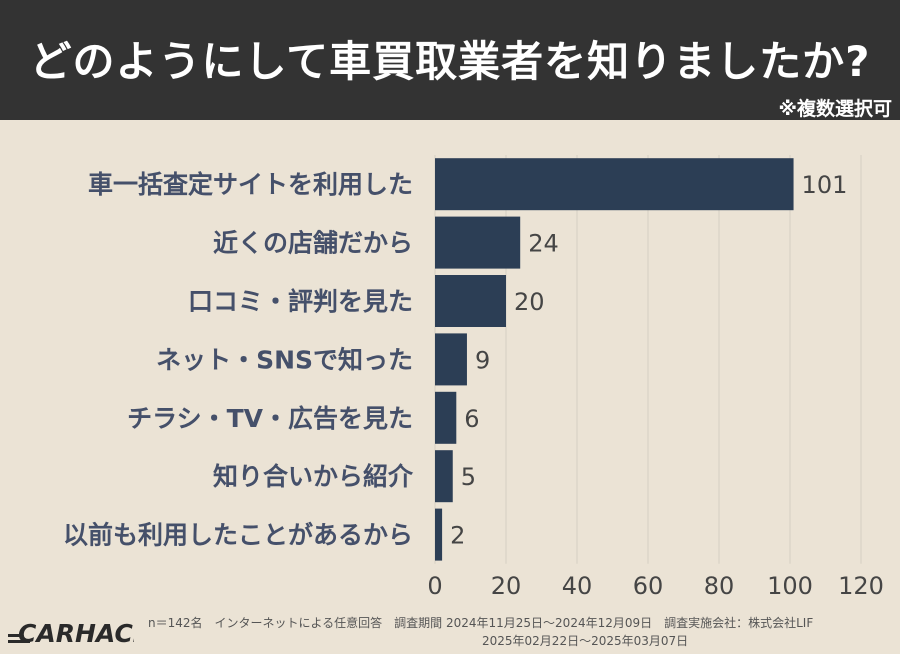 Image resolution: width=900 pixels, height=654 pixels. Describe the element at coordinates (543, 244) in the screenshot. I see `data-label: 24` at that location.